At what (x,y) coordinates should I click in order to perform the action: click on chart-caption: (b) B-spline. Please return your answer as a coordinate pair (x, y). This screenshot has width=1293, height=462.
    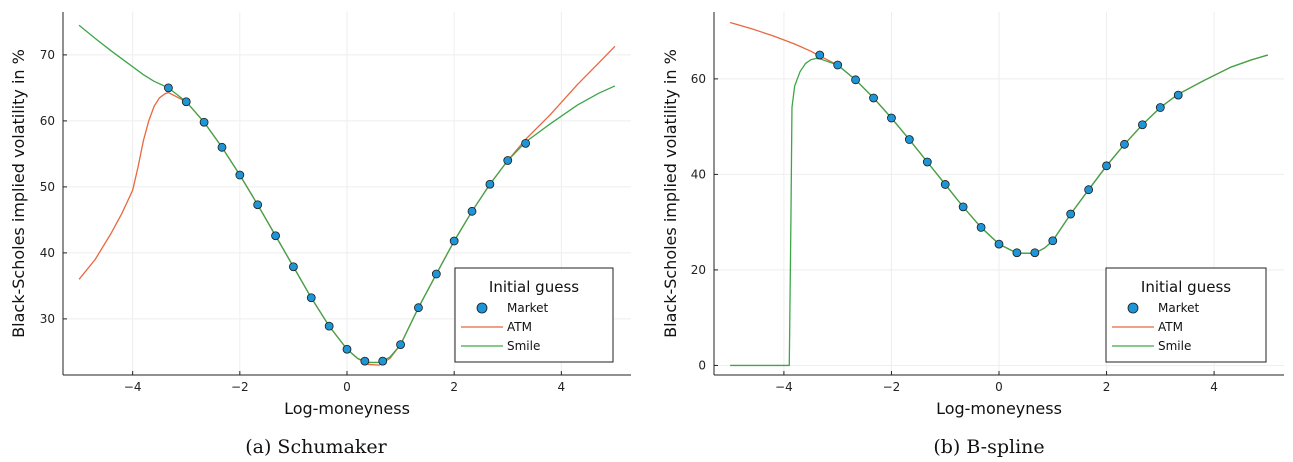
    Looking at the image, I should click on (988, 447).